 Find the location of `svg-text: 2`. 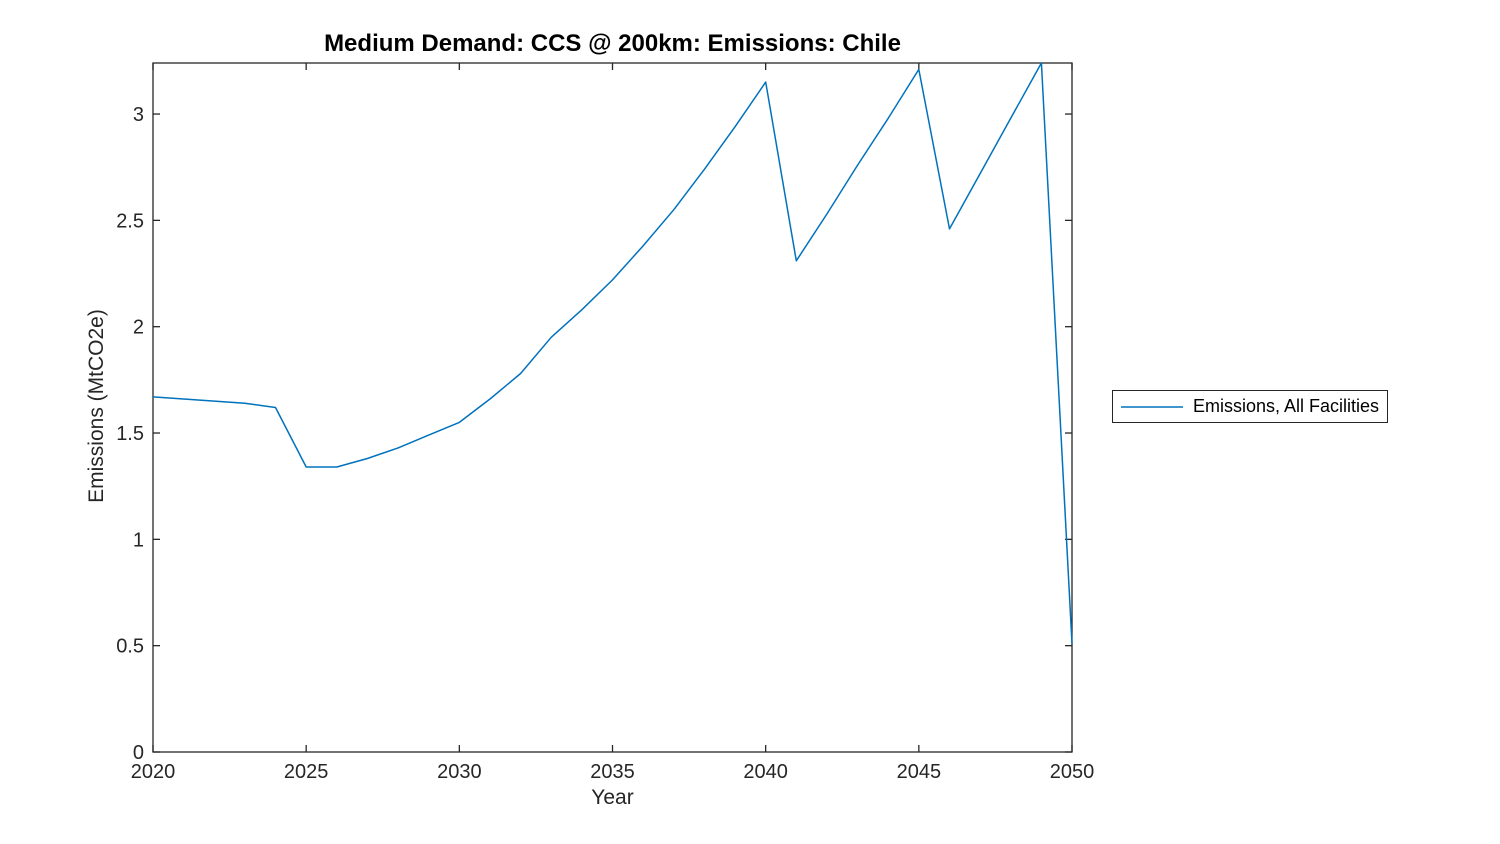

svg-text: 2 is located at coordinates (138, 328).